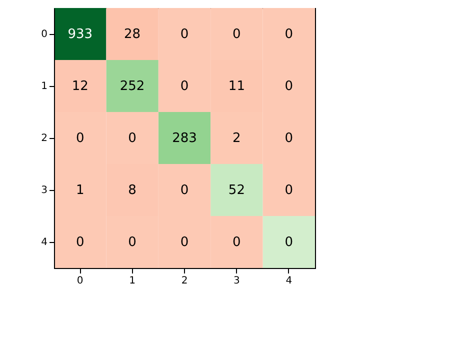 The height and width of the screenshot is (355, 474). What do you see at coordinates (80, 281) in the screenshot?
I see `x-tick-label: 0` at bounding box center [80, 281].